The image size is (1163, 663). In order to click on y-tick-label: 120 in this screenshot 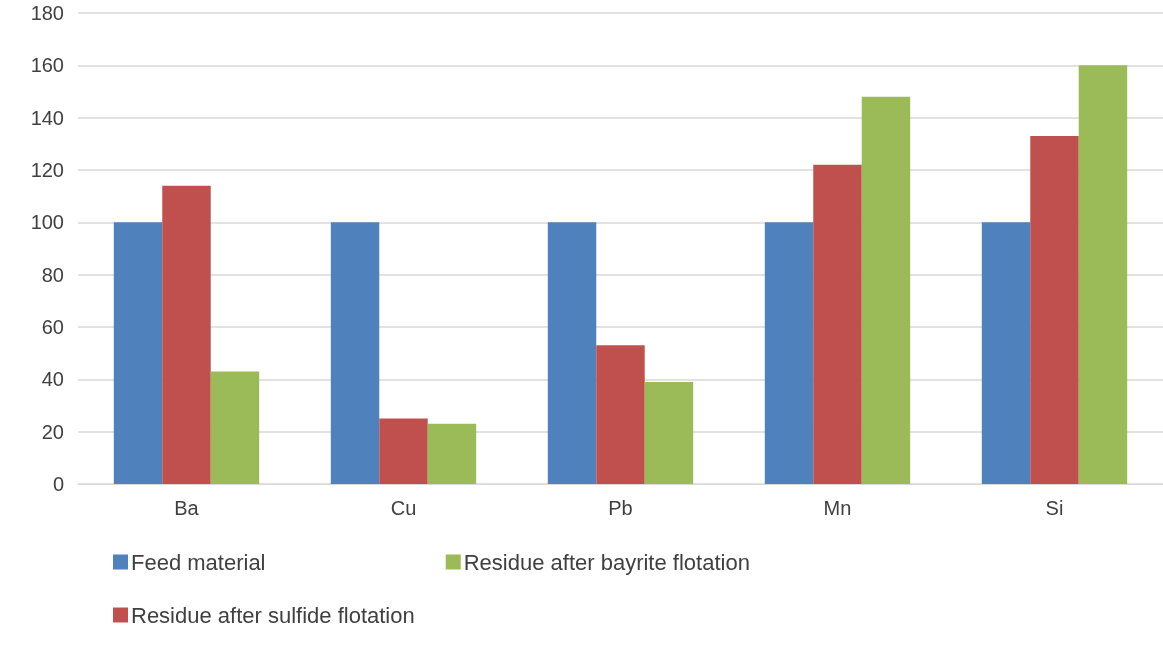, I will do `click(47, 170)`.